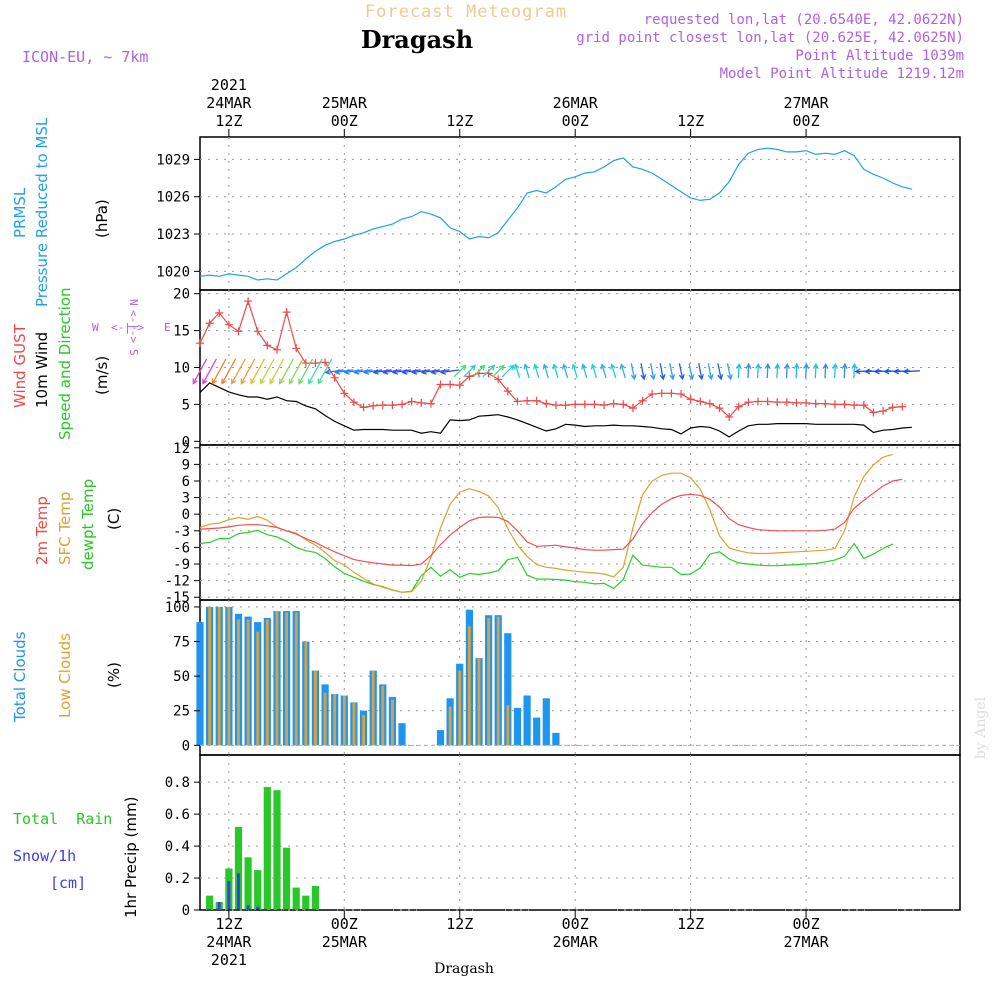 The height and width of the screenshot is (1000, 1000). Describe the element at coordinates (551, 522) in the screenshot. I see `t2m-line` at that location.